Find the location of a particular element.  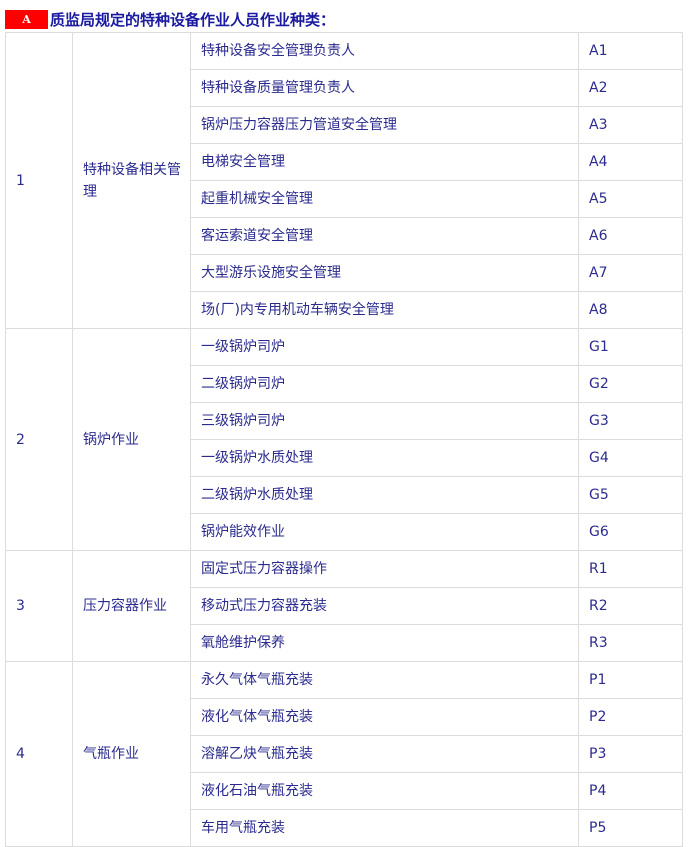

operation-name: 二级锅炉司炉 is located at coordinates (384, 384).